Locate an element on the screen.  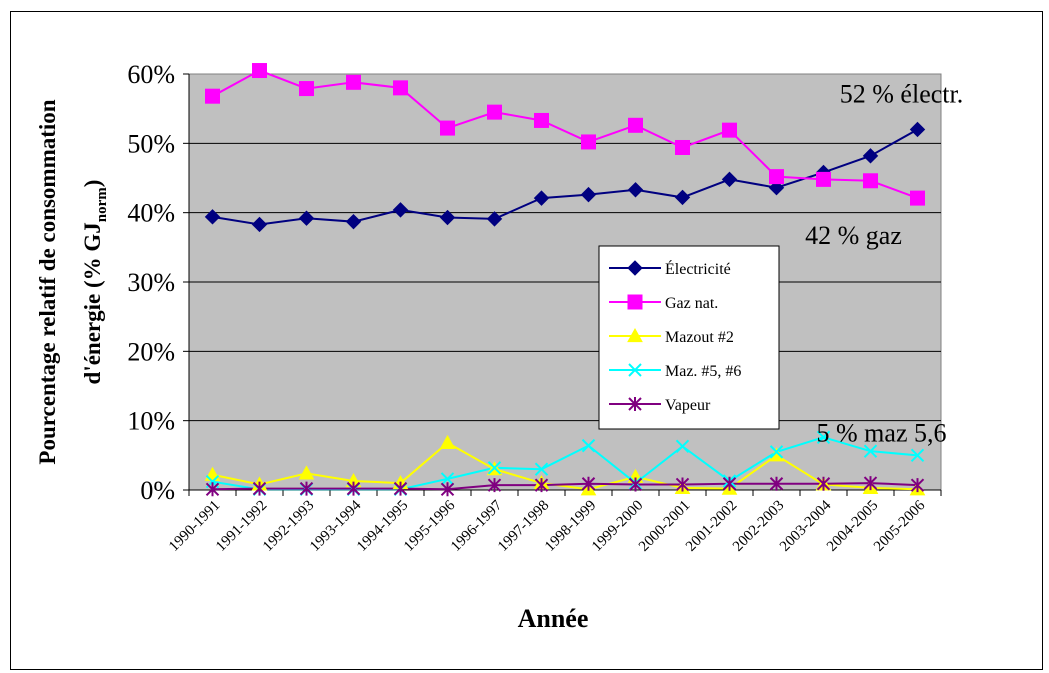
annotation-label: 5 % maz 5,6 is located at coordinates (882, 432).